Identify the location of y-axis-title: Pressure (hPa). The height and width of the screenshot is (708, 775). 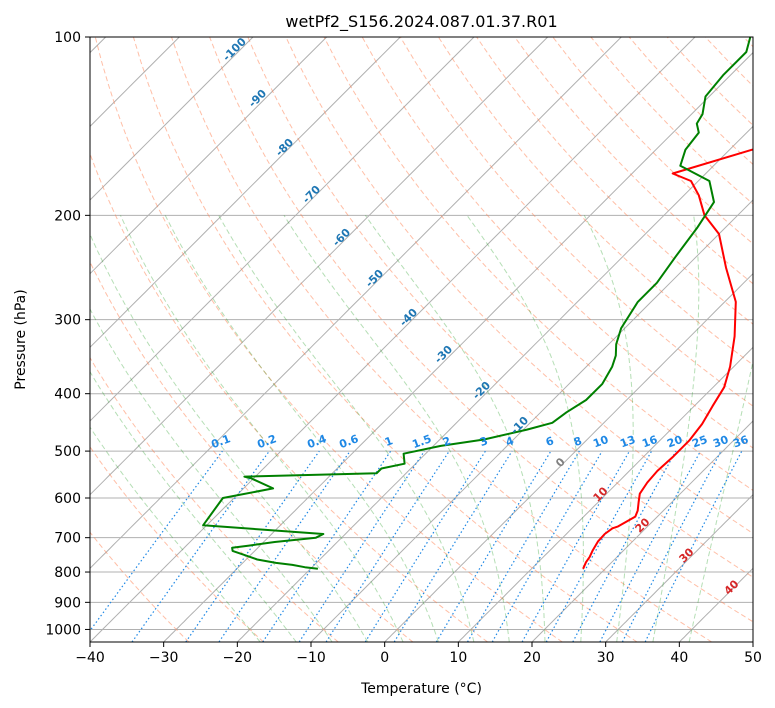
(21, 339).